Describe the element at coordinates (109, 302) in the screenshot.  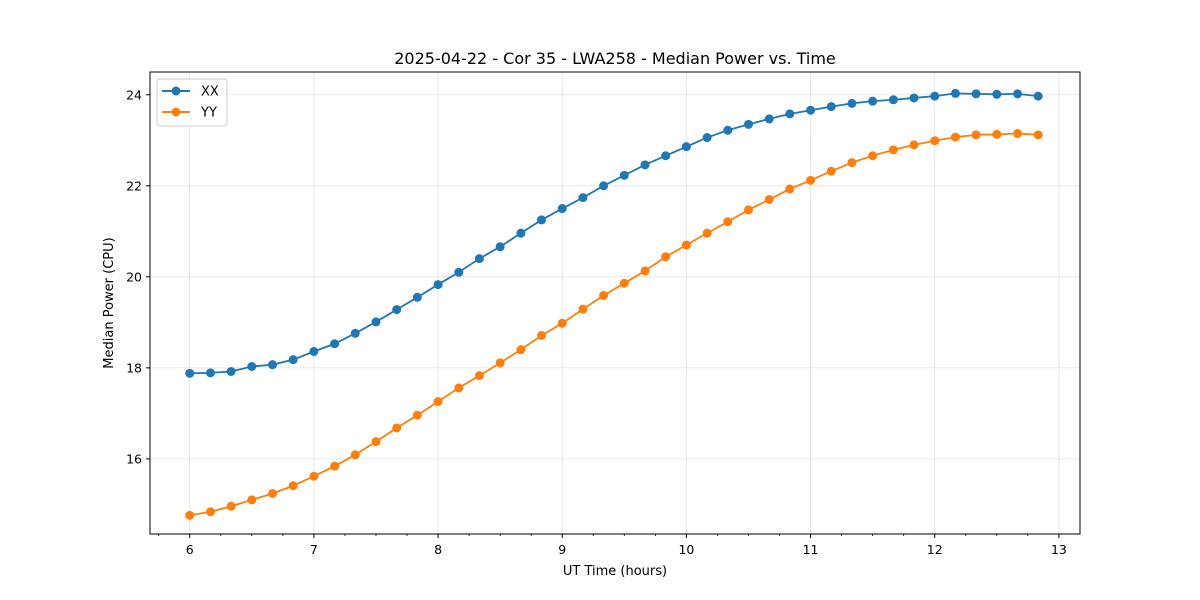
I see `y-axis-label: Median Power (CPU)` at that location.